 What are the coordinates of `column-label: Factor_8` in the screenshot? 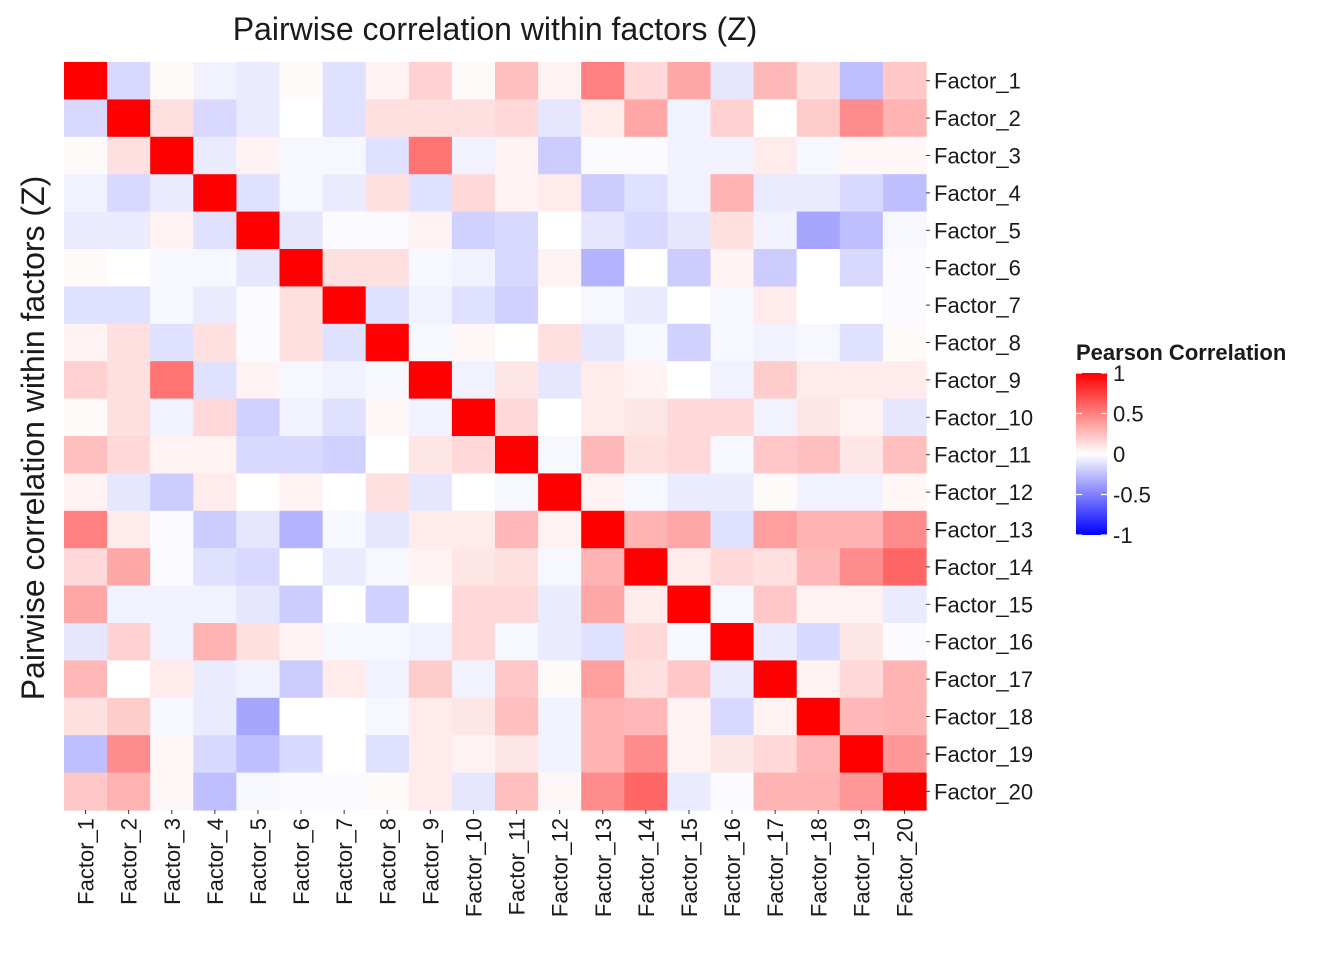 It's located at (387, 861).